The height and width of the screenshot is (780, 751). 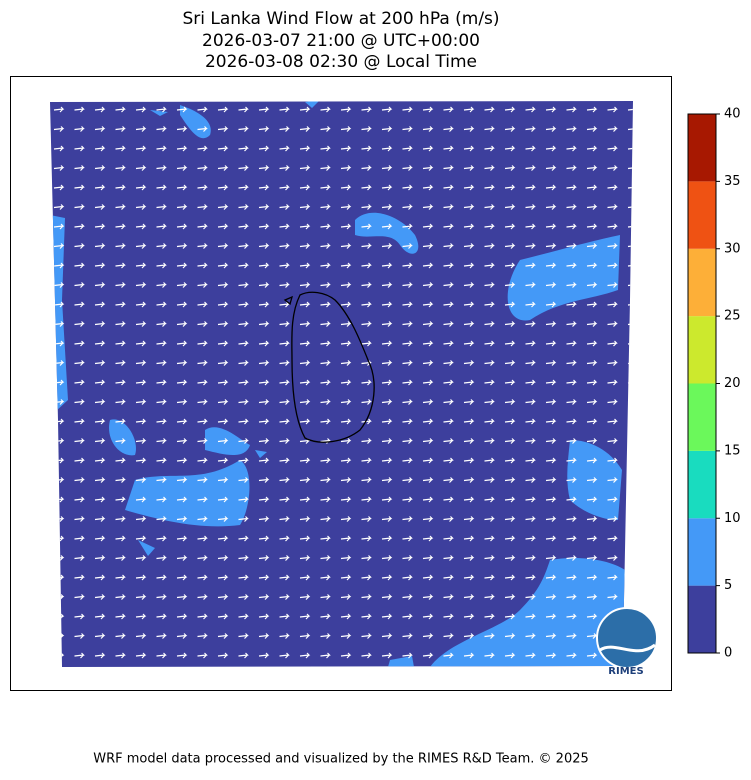 I want to click on logo-wave, so click(x=627, y=648).